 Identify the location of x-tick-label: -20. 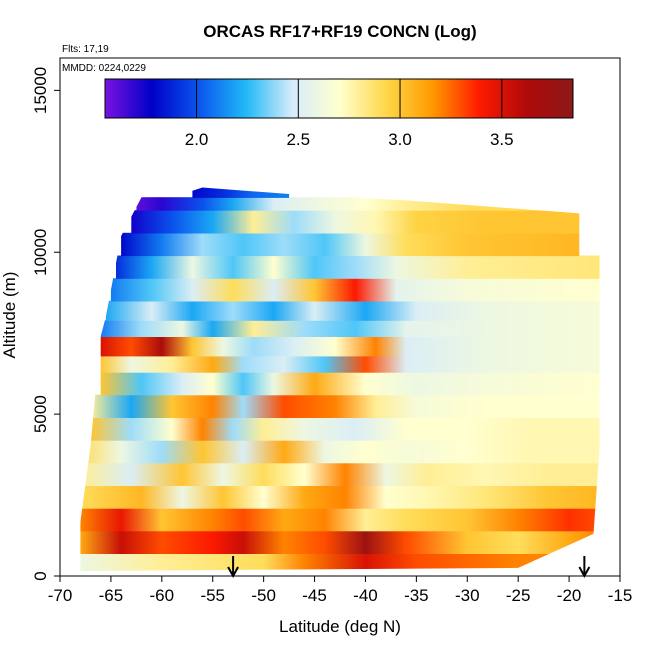
(569, 595).